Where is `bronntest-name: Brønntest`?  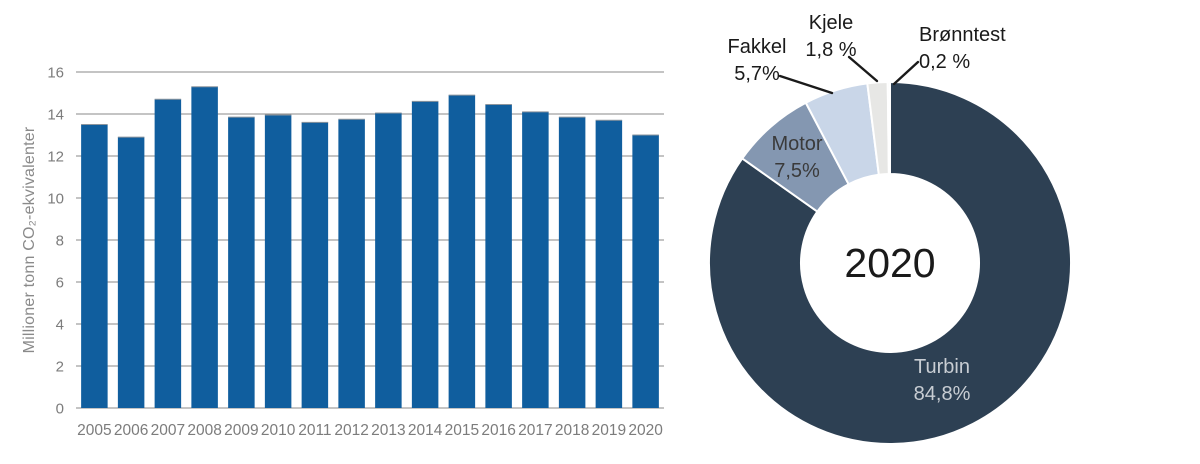 bronntest-name: Brønntest is located at coordinates (962, 35).